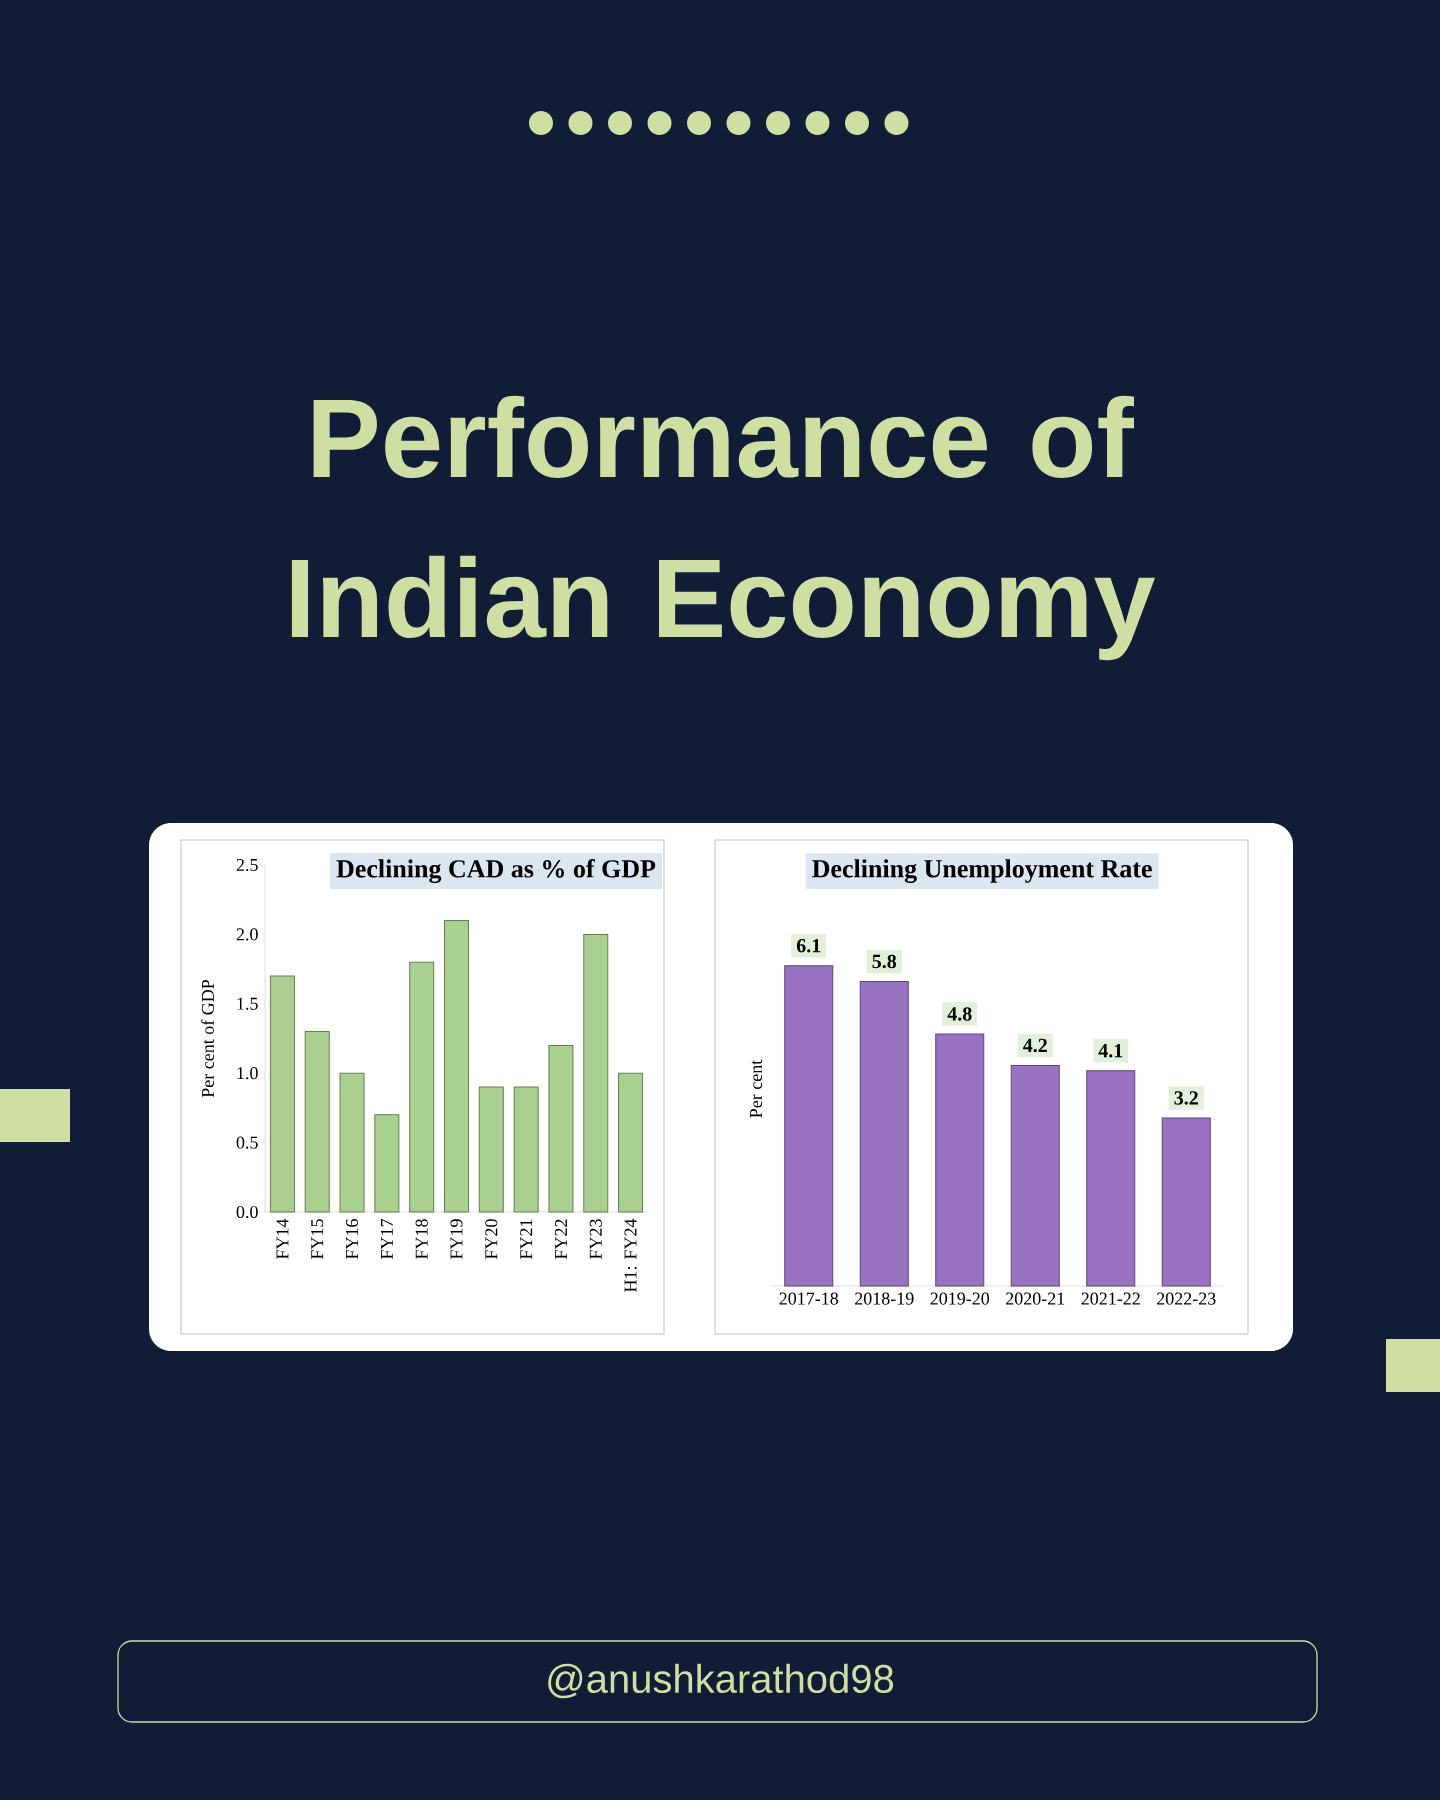  Describe the element at coordinates (1186, 1098) in the screenshot. I see `data-label: 3.2` at that location.